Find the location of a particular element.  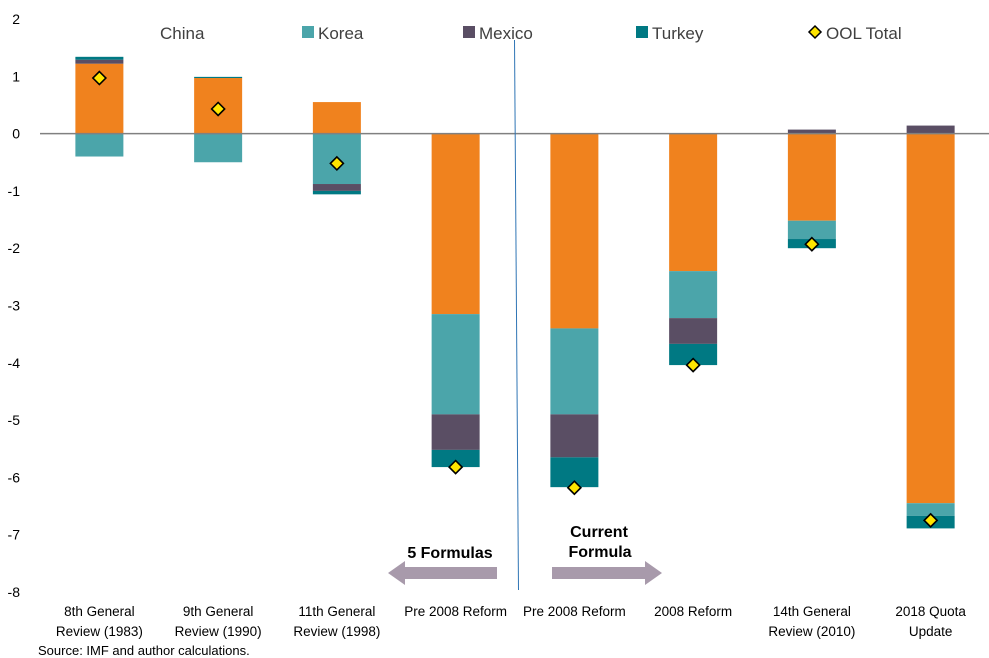

x-category-label: Review (1990) is located at coordinates (218, 631).